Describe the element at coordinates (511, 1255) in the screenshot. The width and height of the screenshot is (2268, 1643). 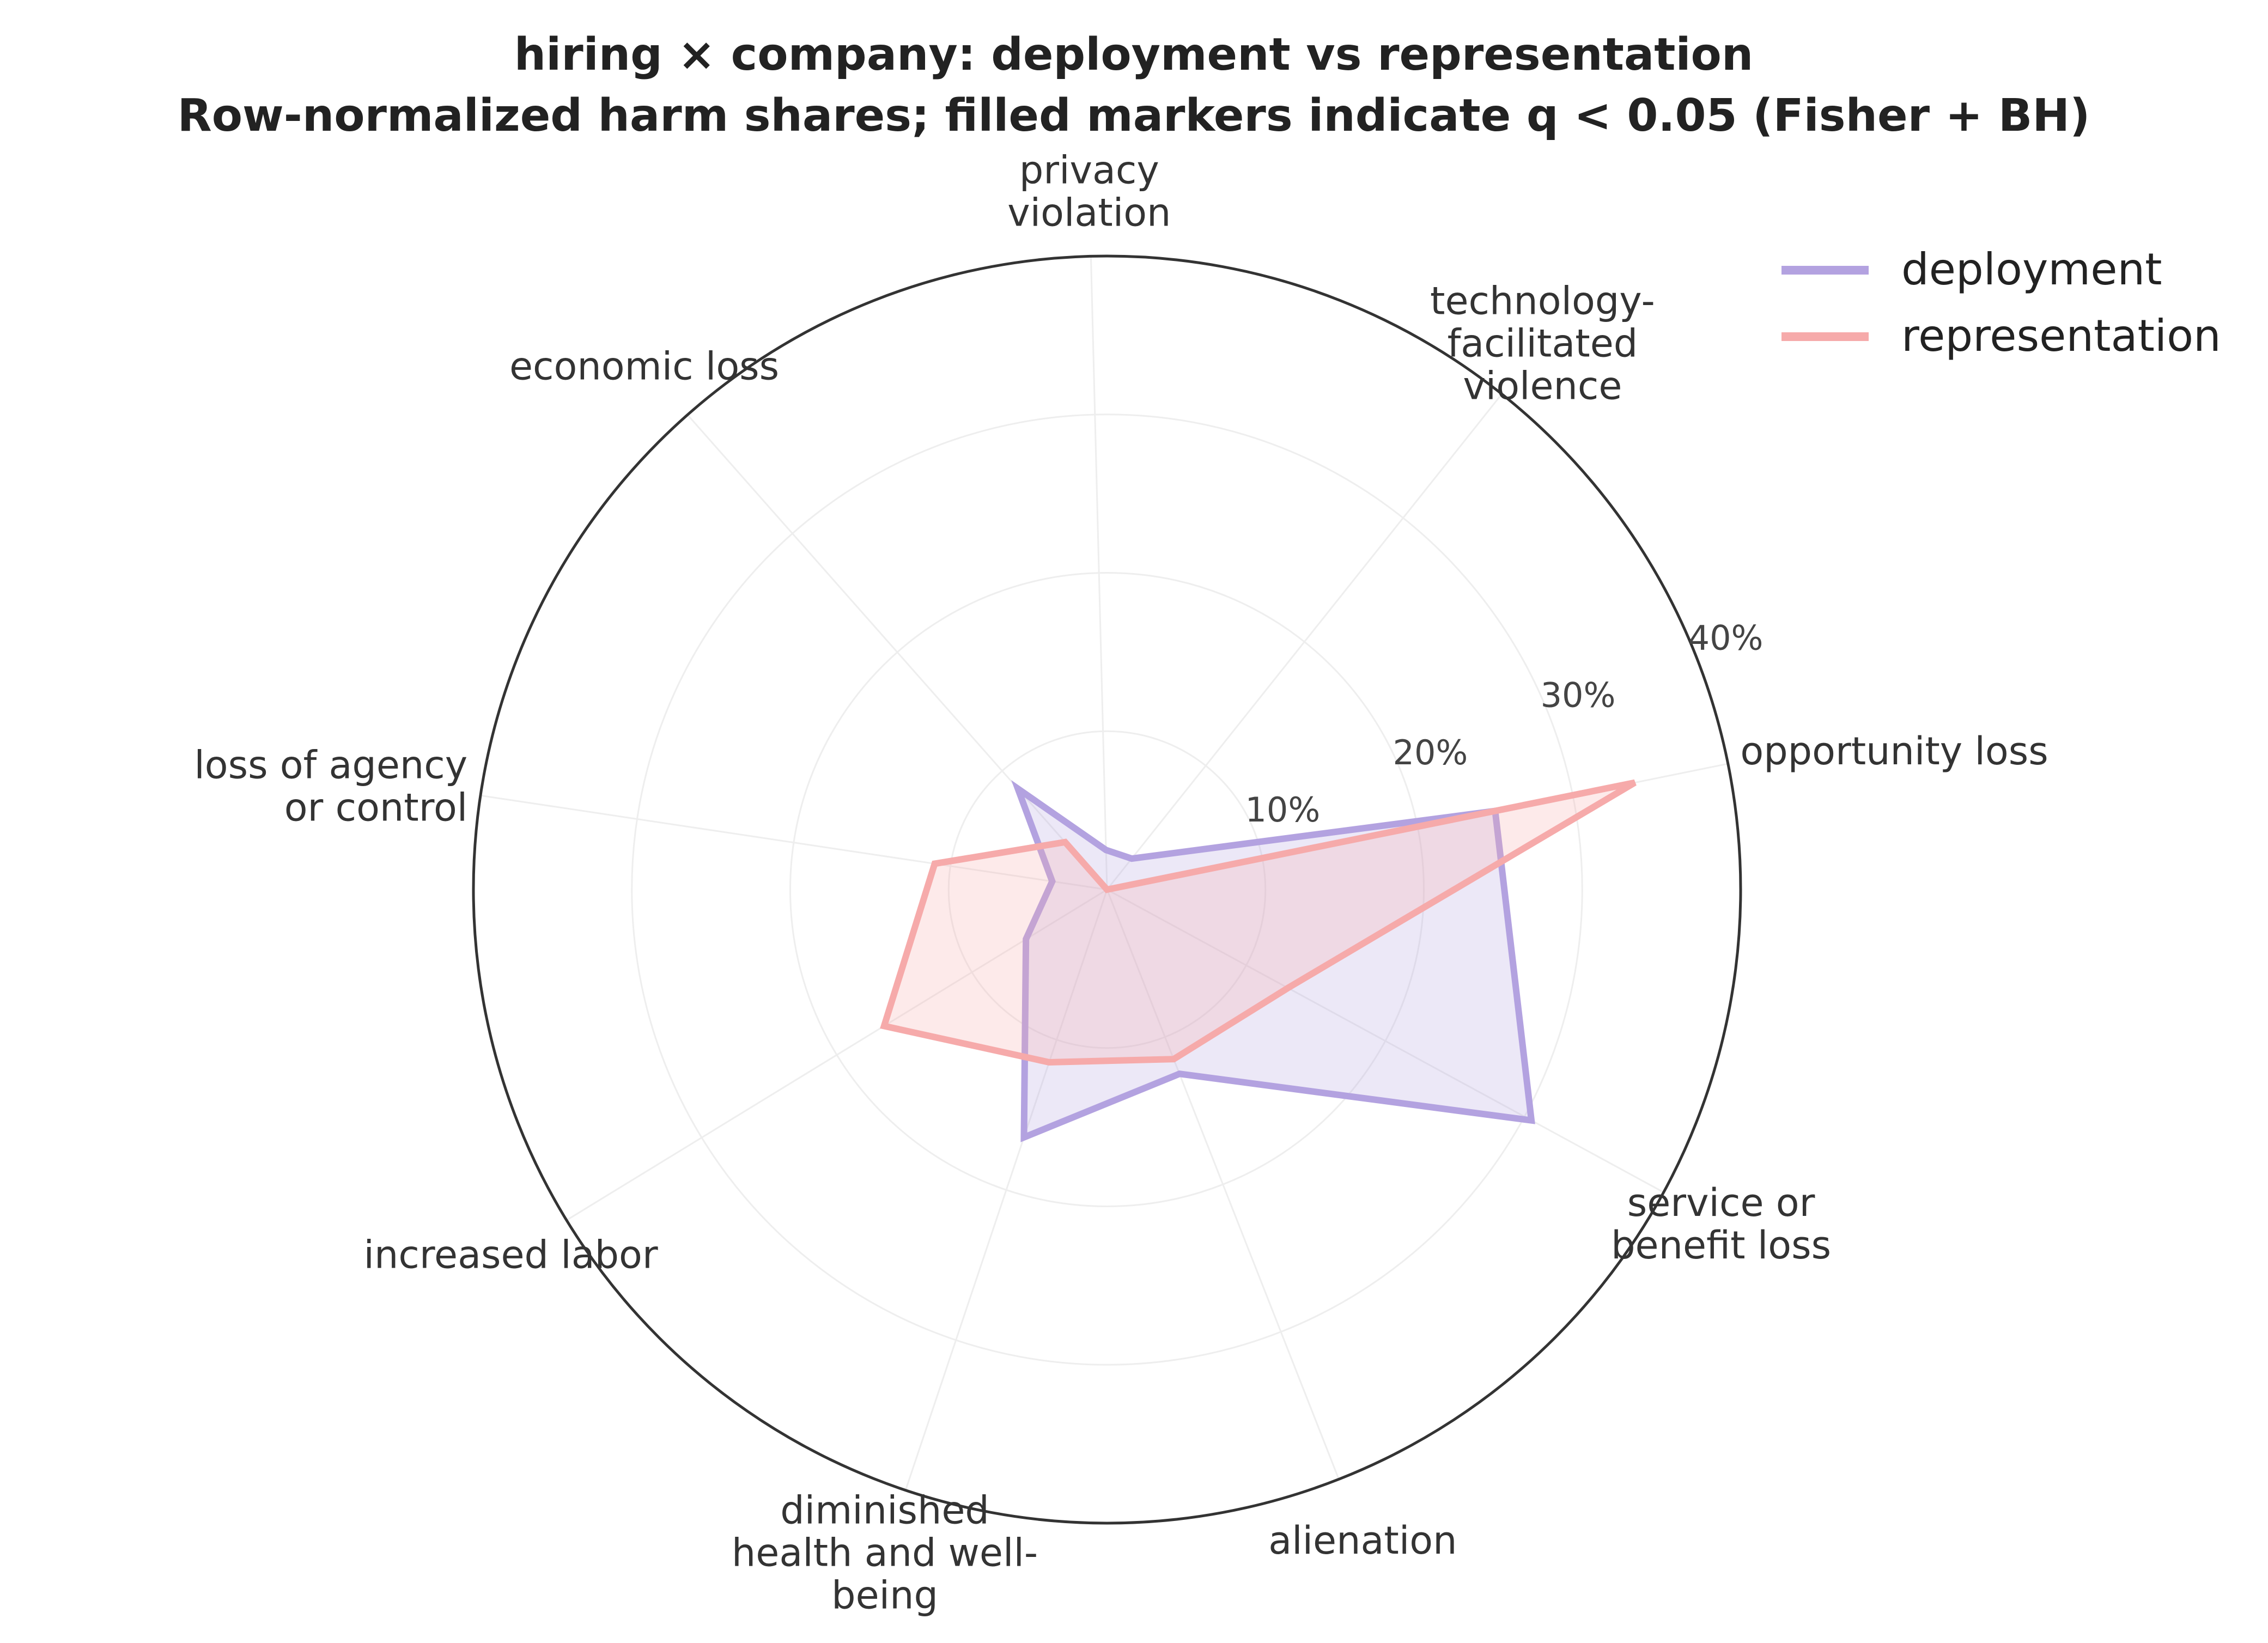
I see `category-label-increased-labor: increased labor` at that location.